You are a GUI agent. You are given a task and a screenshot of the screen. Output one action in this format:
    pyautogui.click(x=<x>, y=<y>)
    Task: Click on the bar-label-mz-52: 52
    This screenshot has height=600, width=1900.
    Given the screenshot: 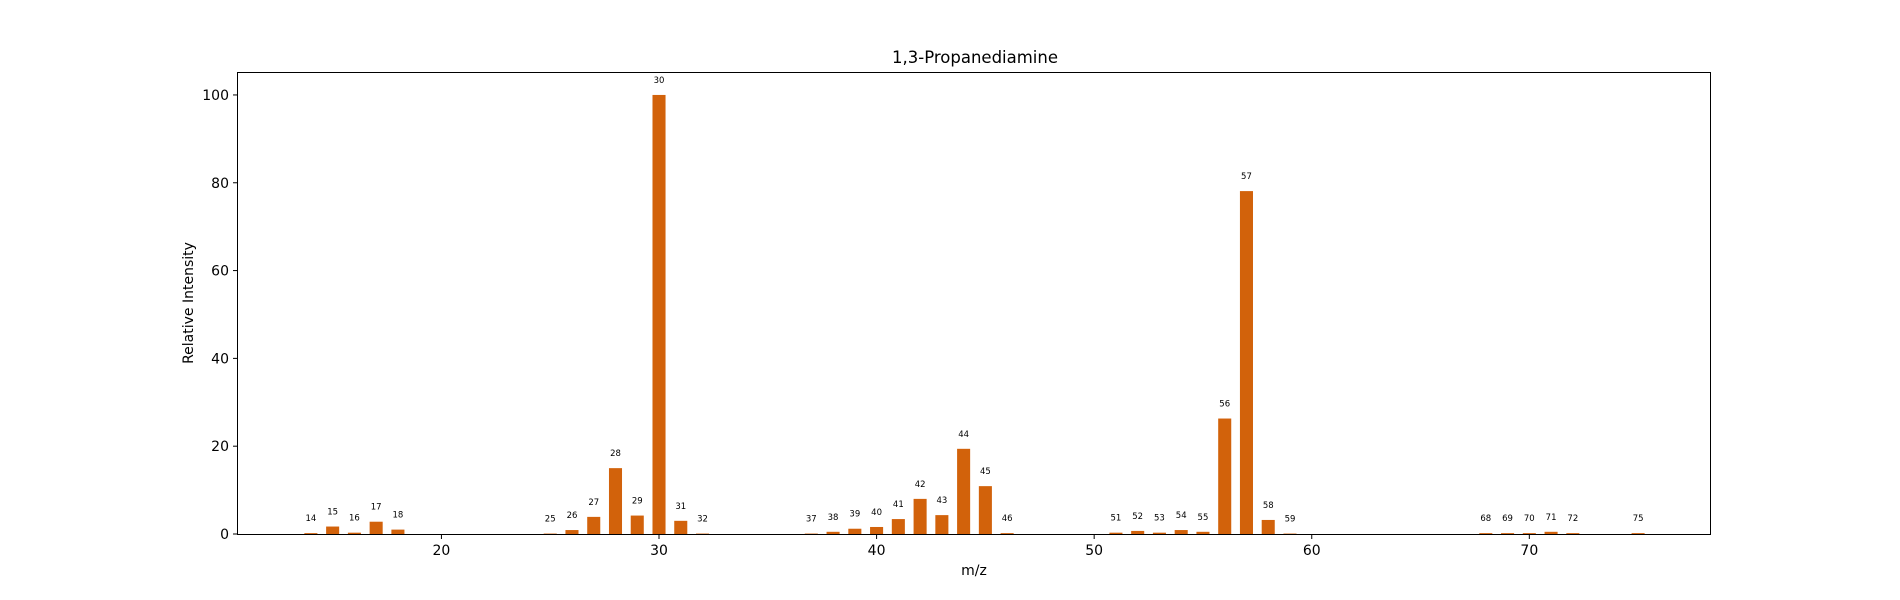 What is the action you would take?
    pyautogui.click(x=1137, y=517)
    